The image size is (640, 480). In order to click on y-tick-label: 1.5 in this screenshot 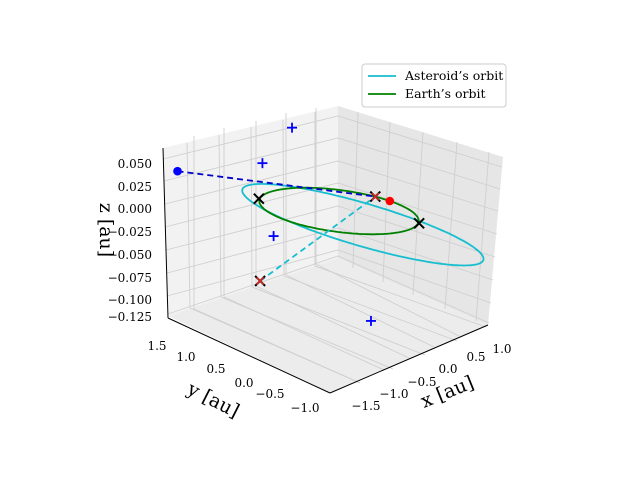, I will do `click(156, 346)`.